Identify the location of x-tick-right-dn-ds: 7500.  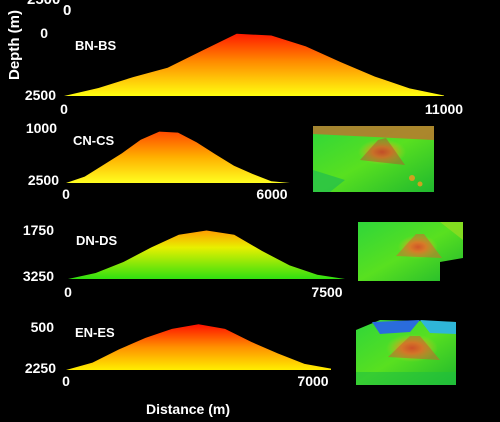
(326, 292).